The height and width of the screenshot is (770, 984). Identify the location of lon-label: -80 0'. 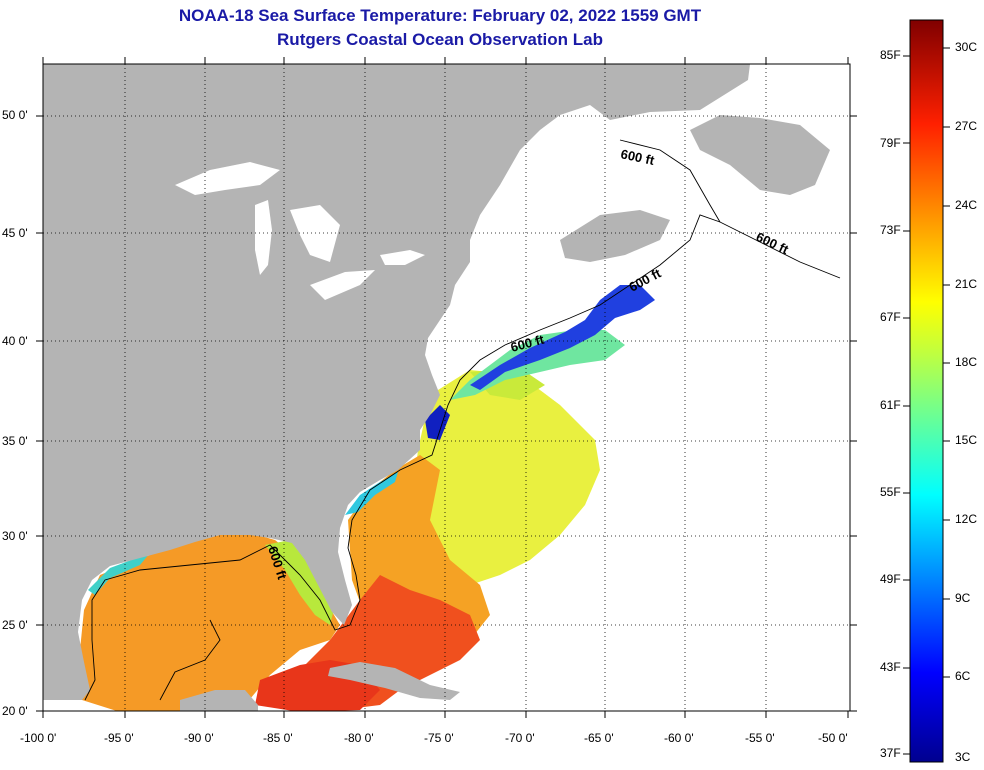
(359, 738).